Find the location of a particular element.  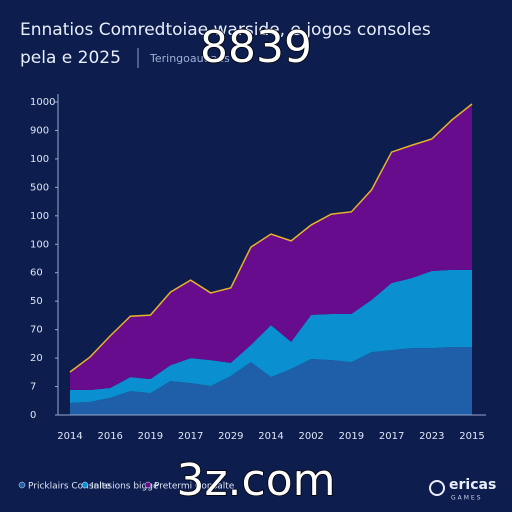

y-tick-label: 60 is located at coordinates (36, 273).